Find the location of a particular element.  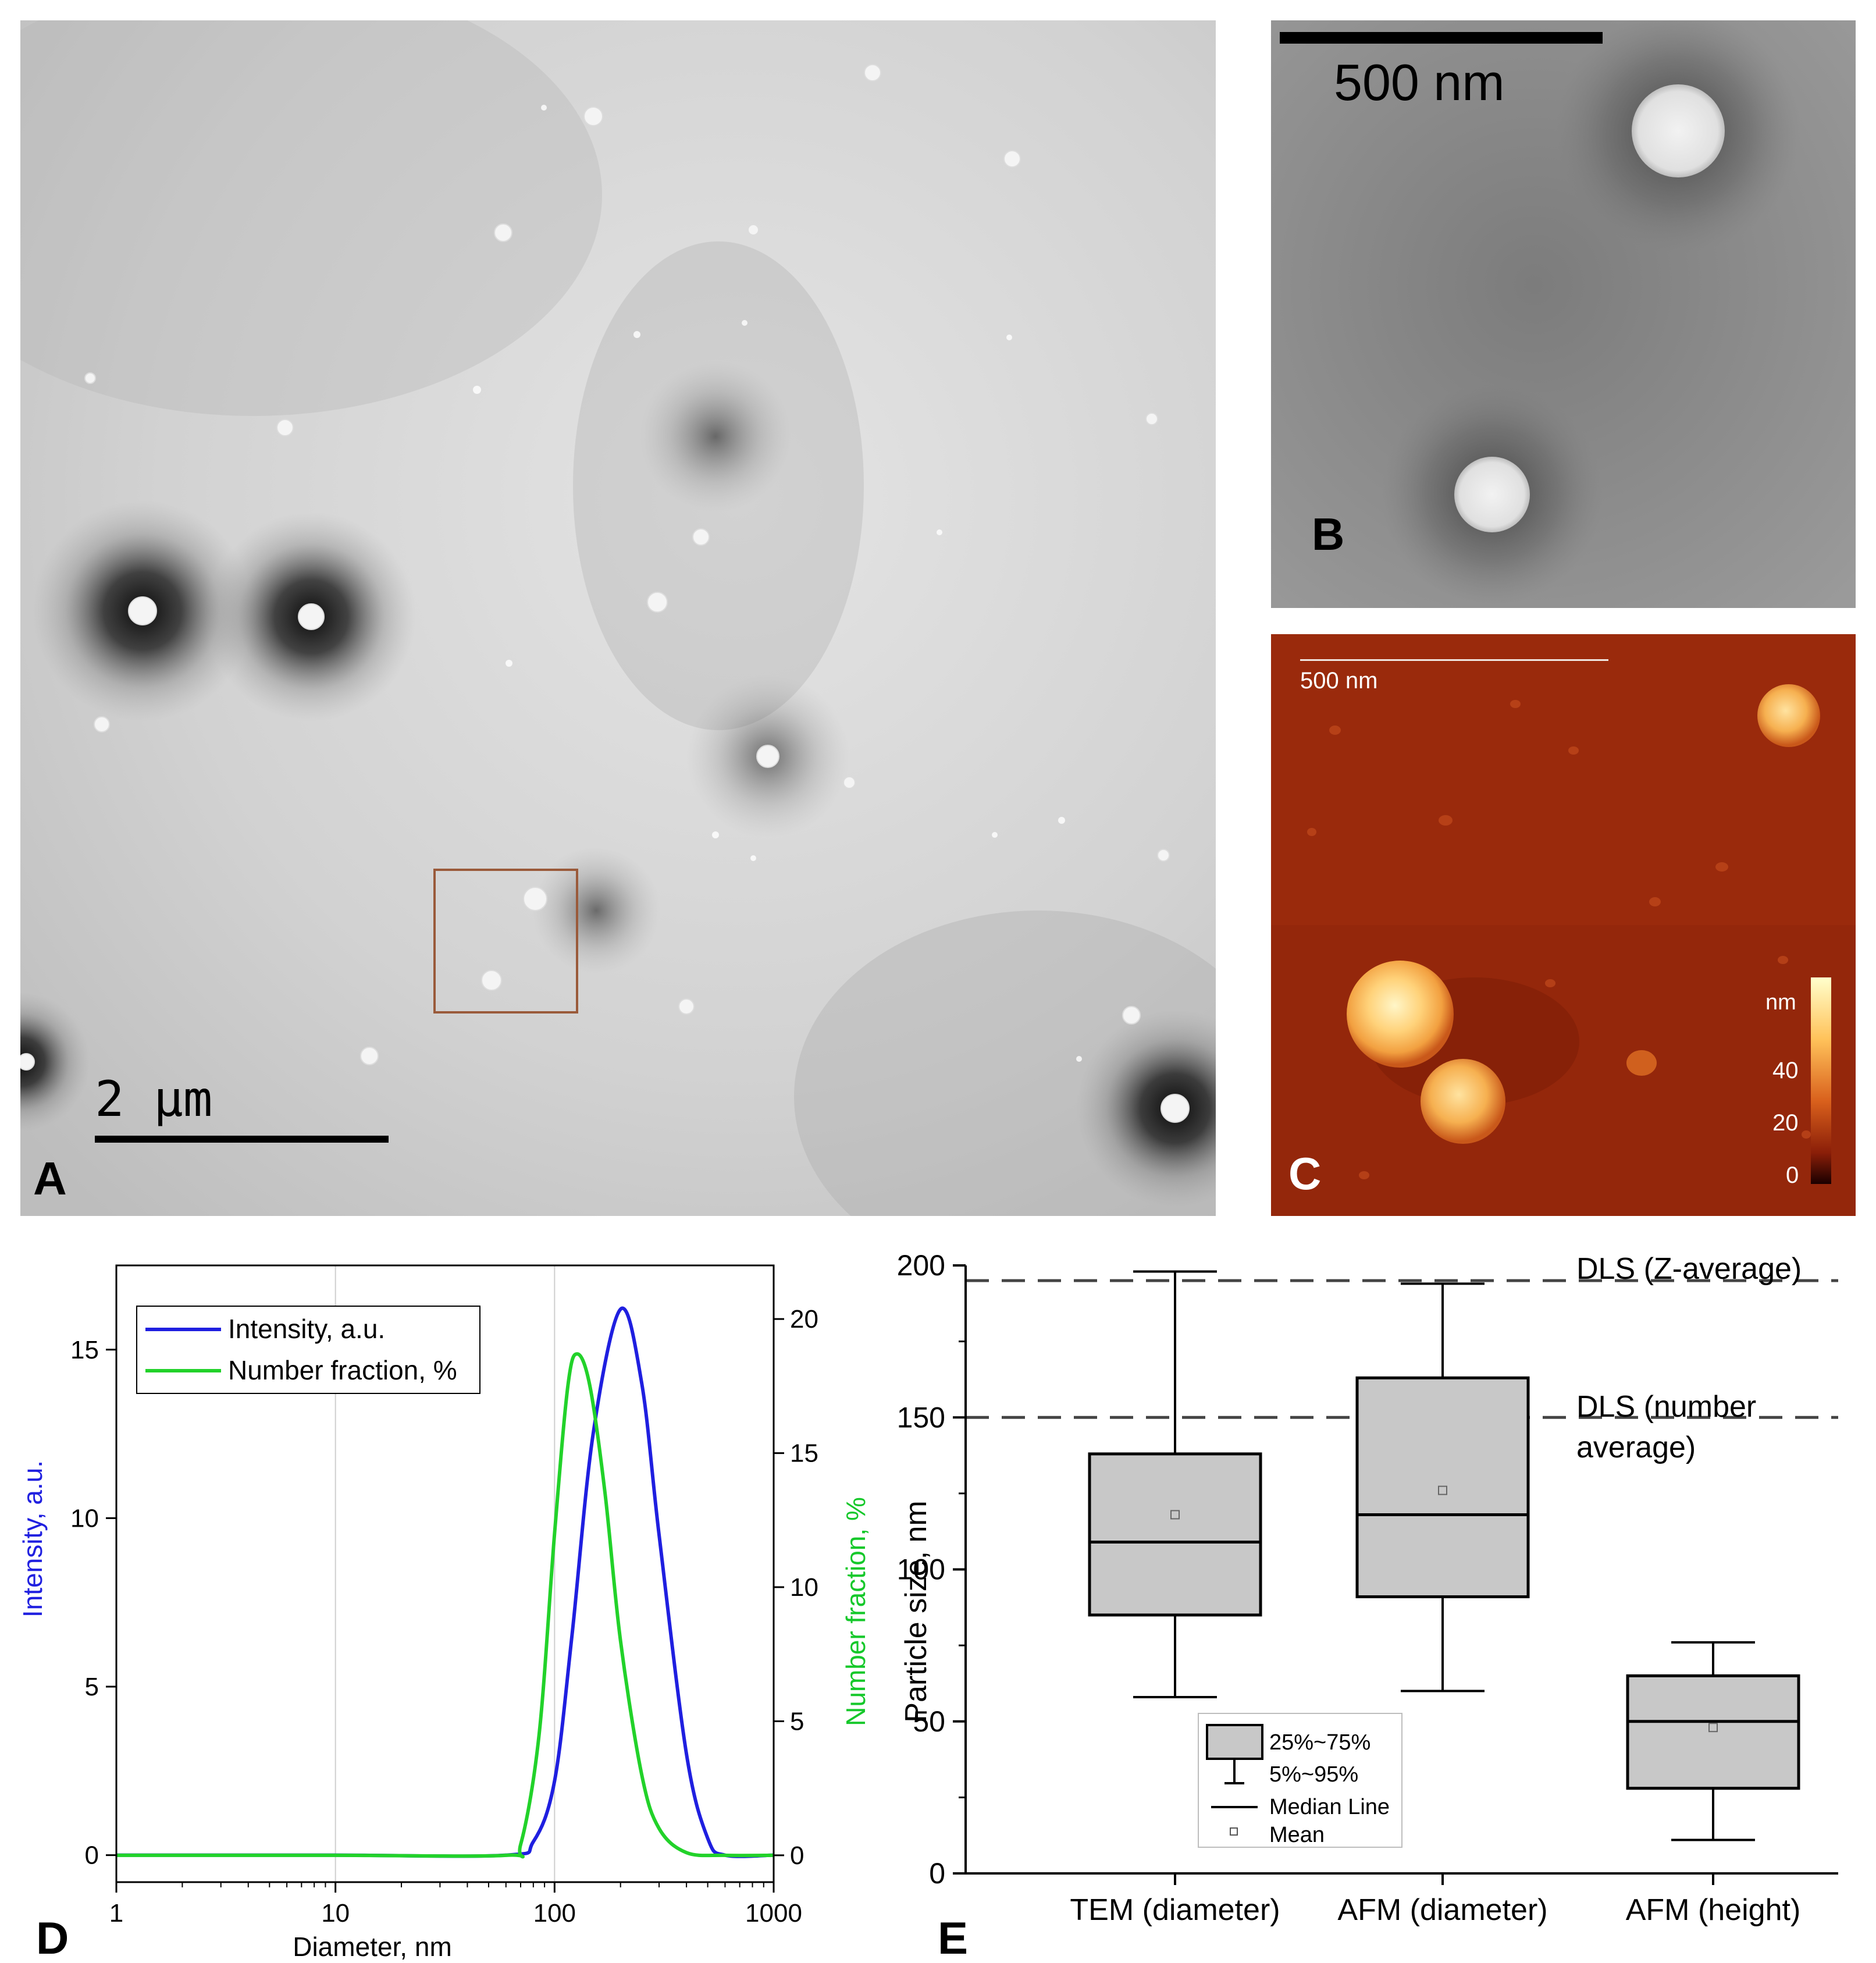

x-category-label: AFM (diameter) is located at coordinates (1442, 1910).